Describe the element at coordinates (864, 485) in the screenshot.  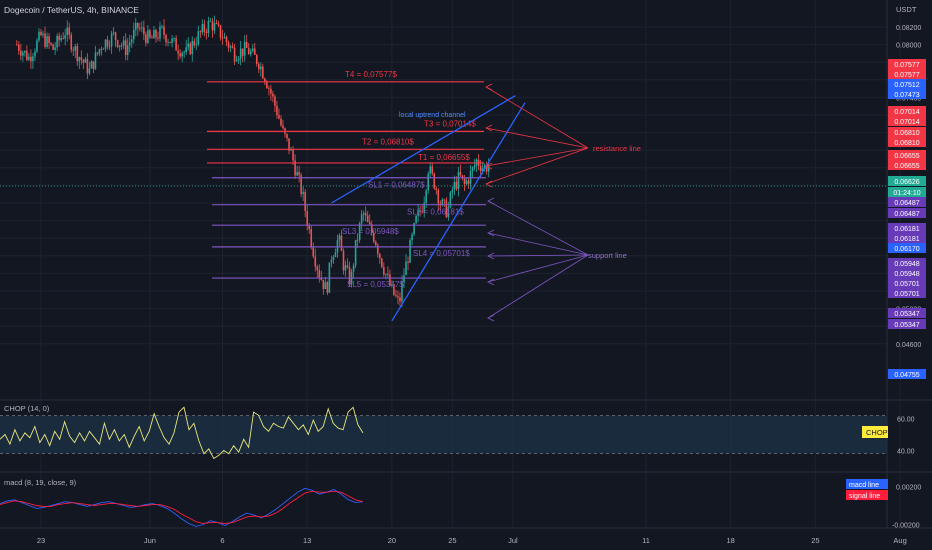
I see `macd-legend-label: macd line` at that location.